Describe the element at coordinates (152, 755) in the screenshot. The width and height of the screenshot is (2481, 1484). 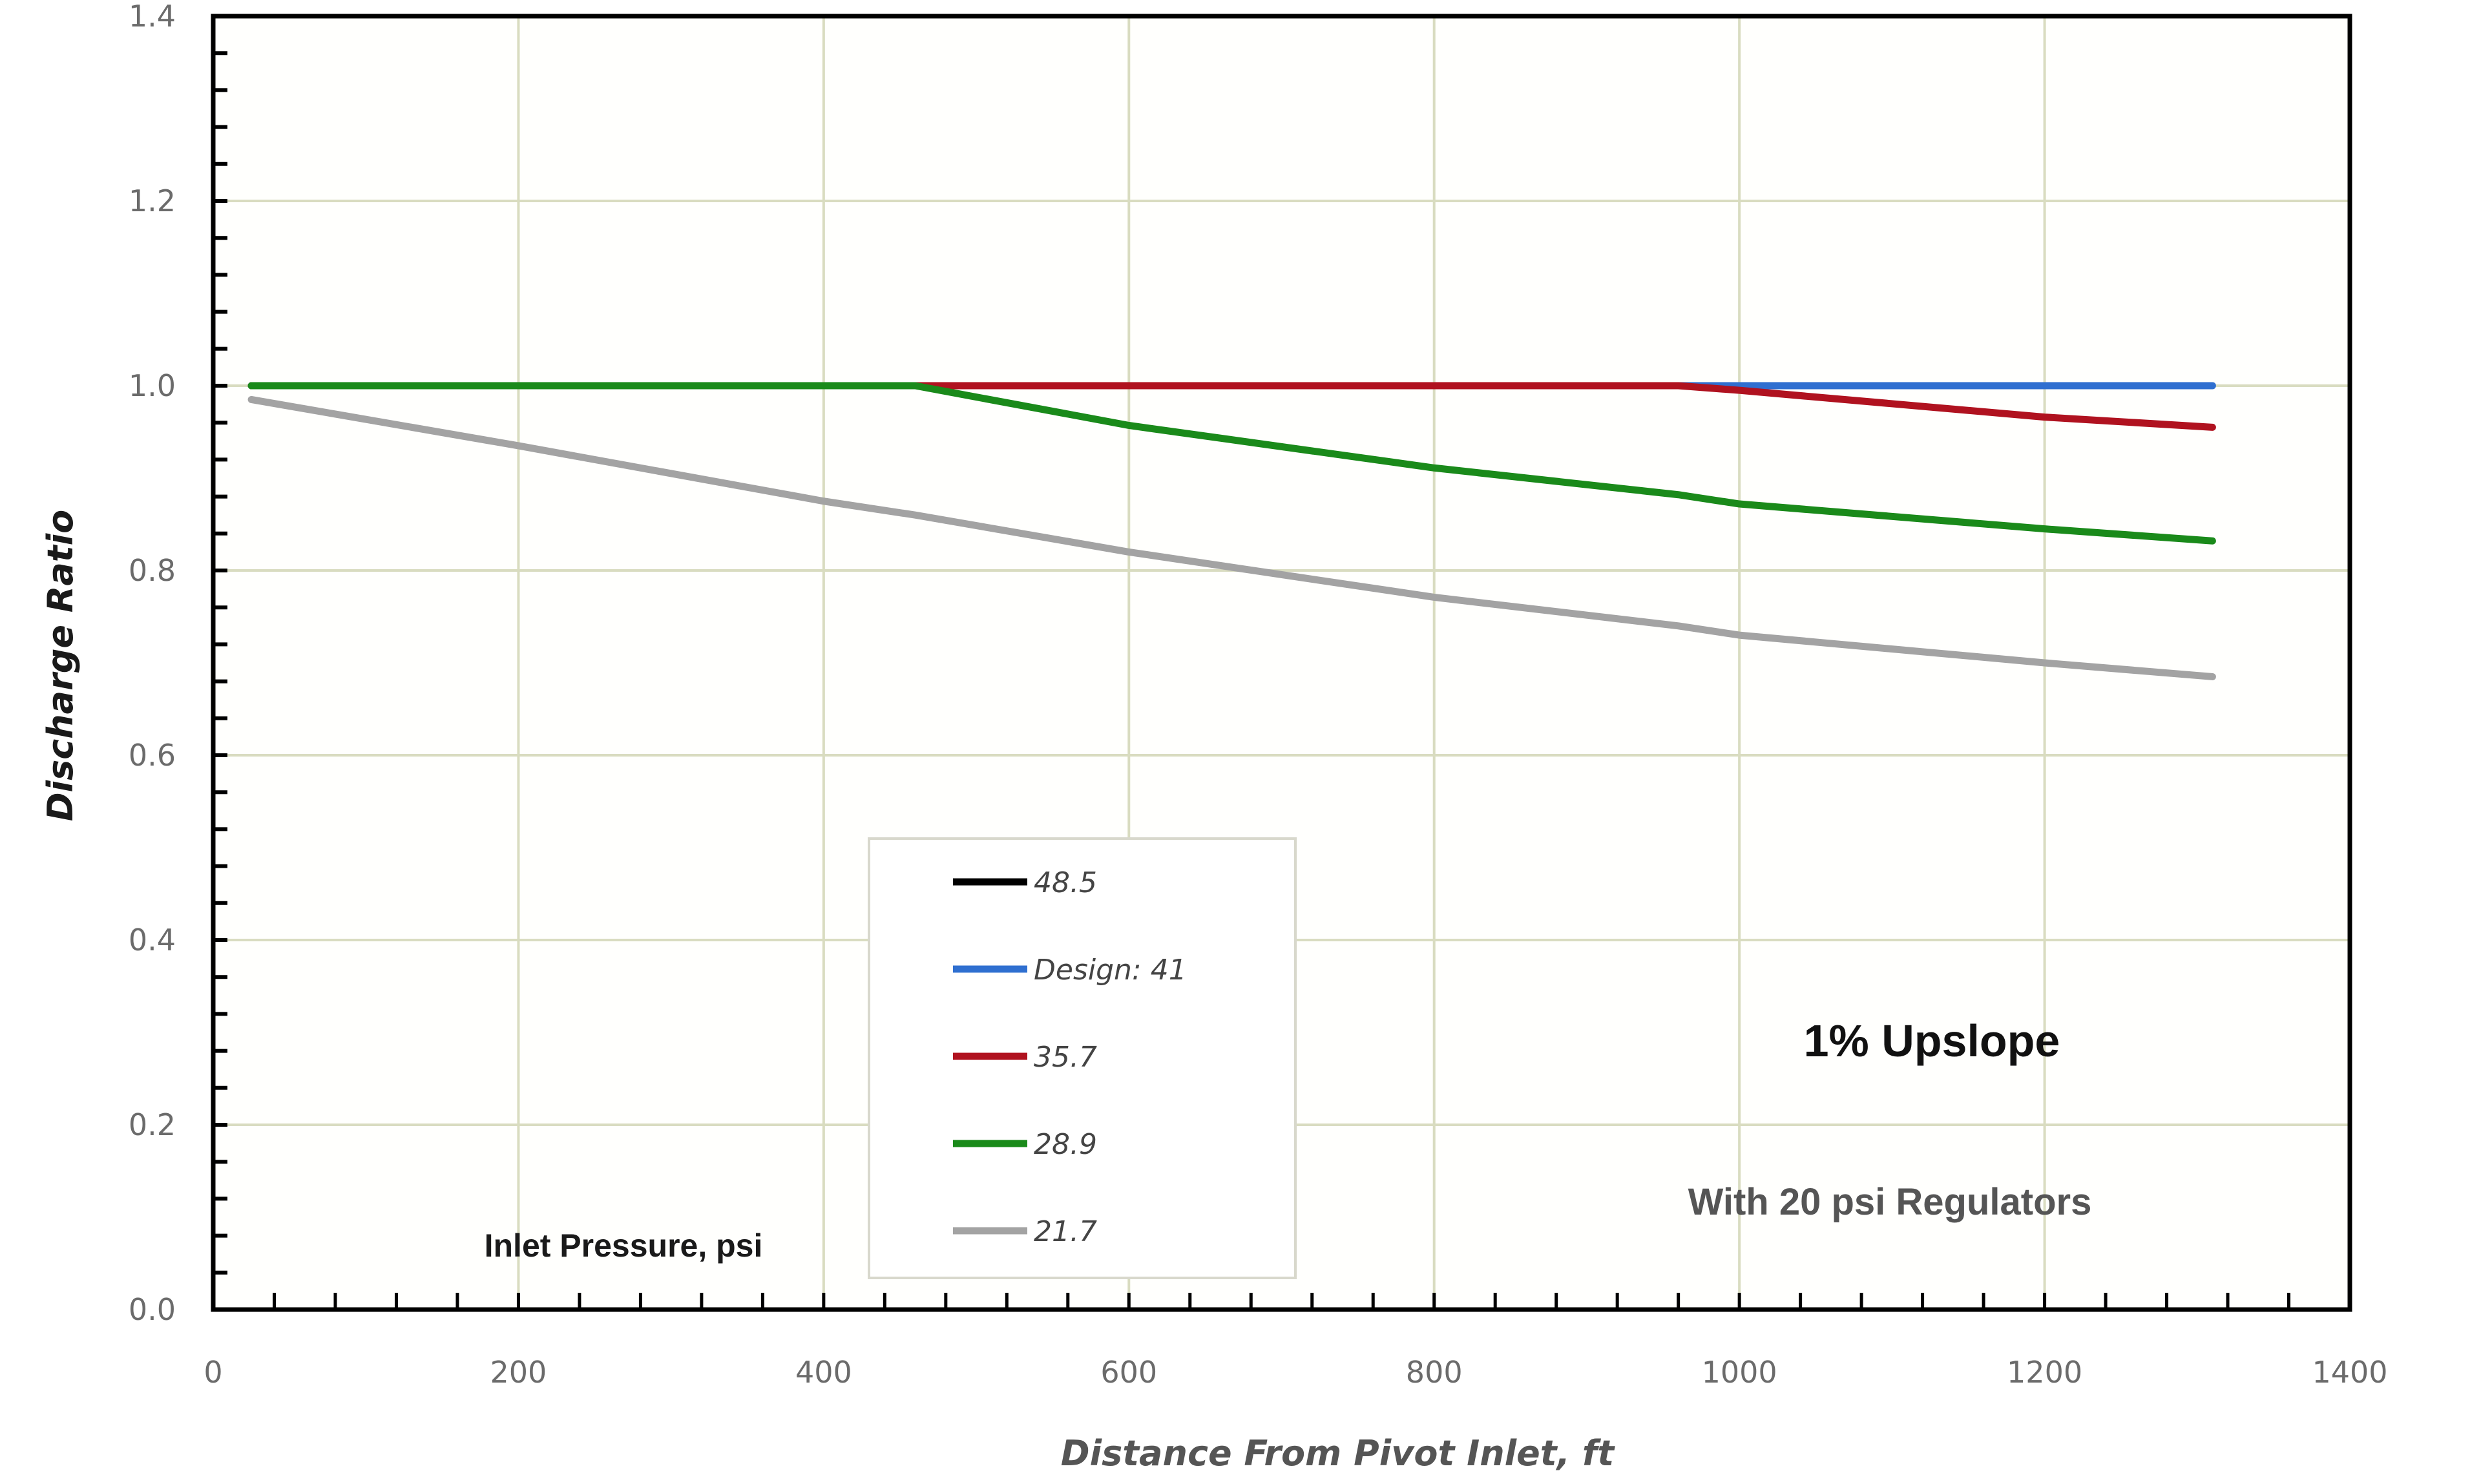
I see `y-tick-label: 0.6` at that location.